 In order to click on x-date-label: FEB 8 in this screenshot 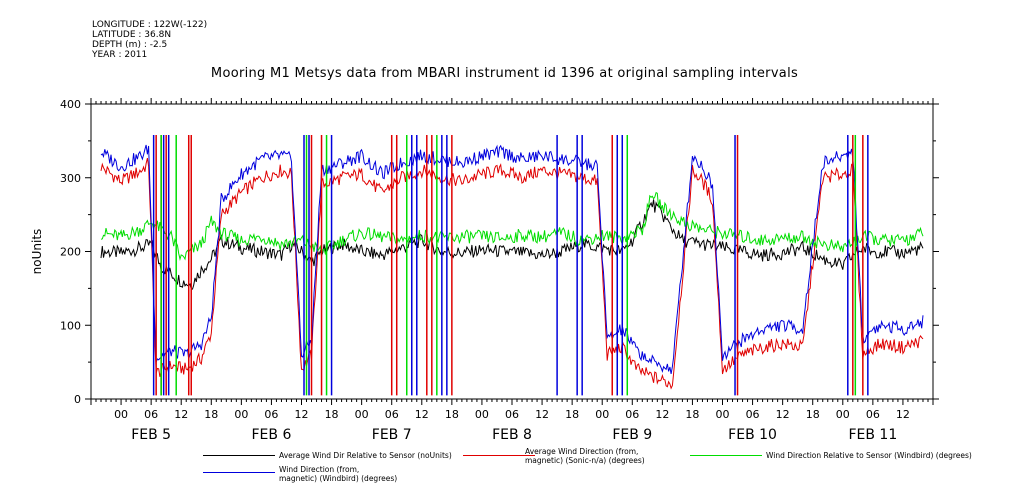, I will do `click(512, 435)`.